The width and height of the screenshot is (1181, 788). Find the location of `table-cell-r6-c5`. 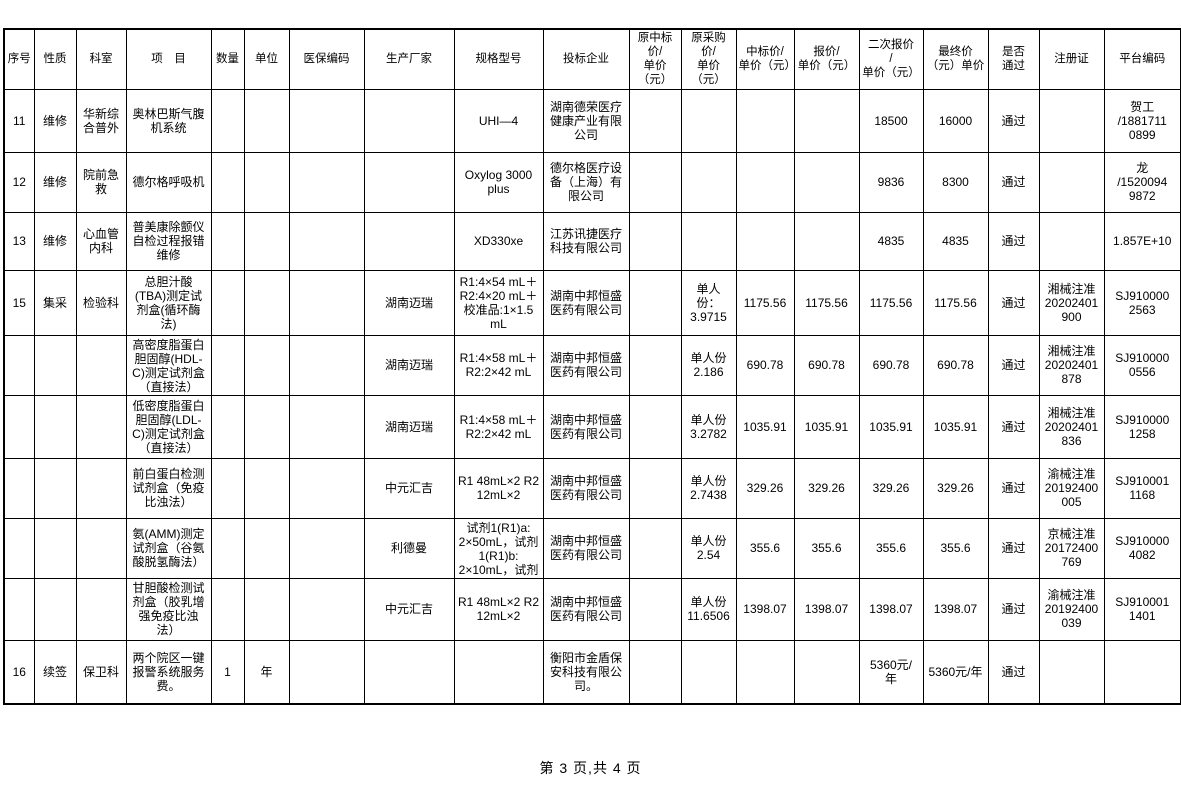

table-cell-r6-c5 is located at coordinates (266, 488).